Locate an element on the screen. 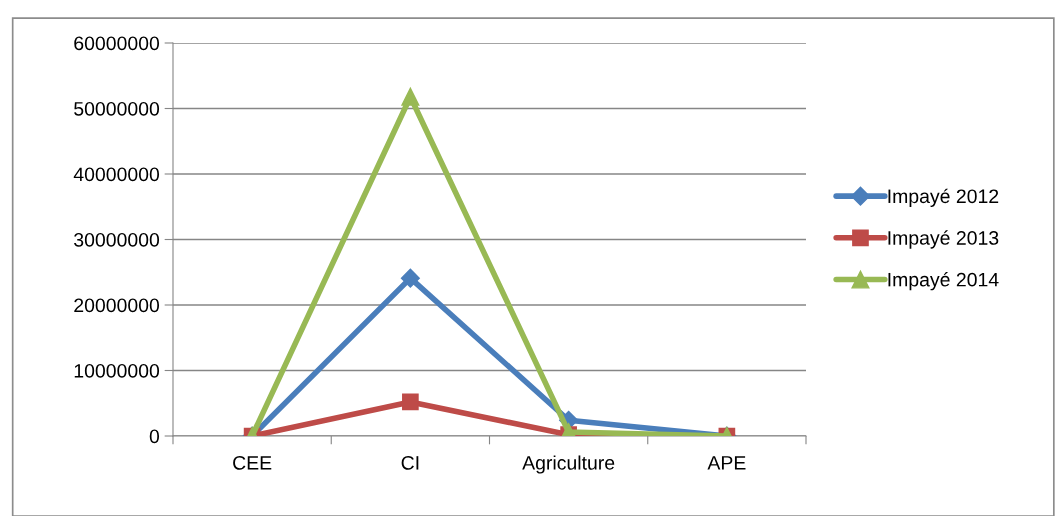  x-tick-label: Agriculture is located at coordinates (568, 464).